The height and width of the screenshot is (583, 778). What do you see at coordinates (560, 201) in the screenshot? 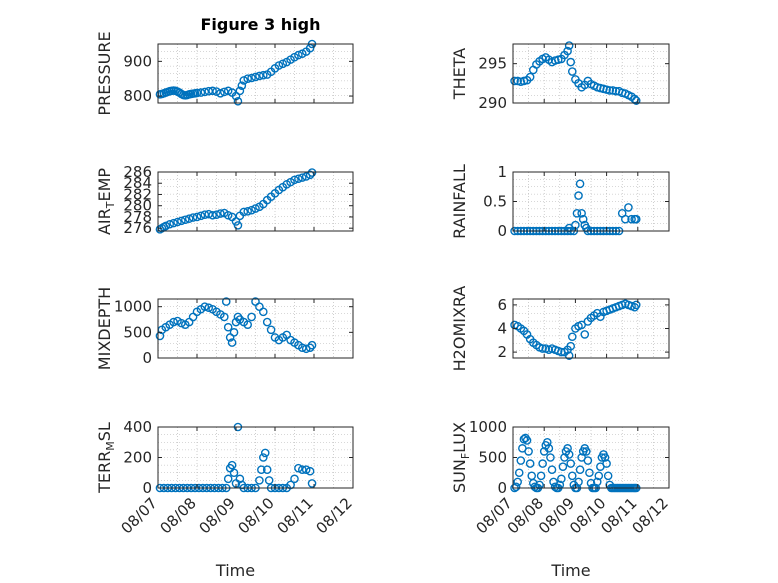
I see `panel-rainfall: 0 0.5 1 RAINFALL` at bounding box center [560, 201].